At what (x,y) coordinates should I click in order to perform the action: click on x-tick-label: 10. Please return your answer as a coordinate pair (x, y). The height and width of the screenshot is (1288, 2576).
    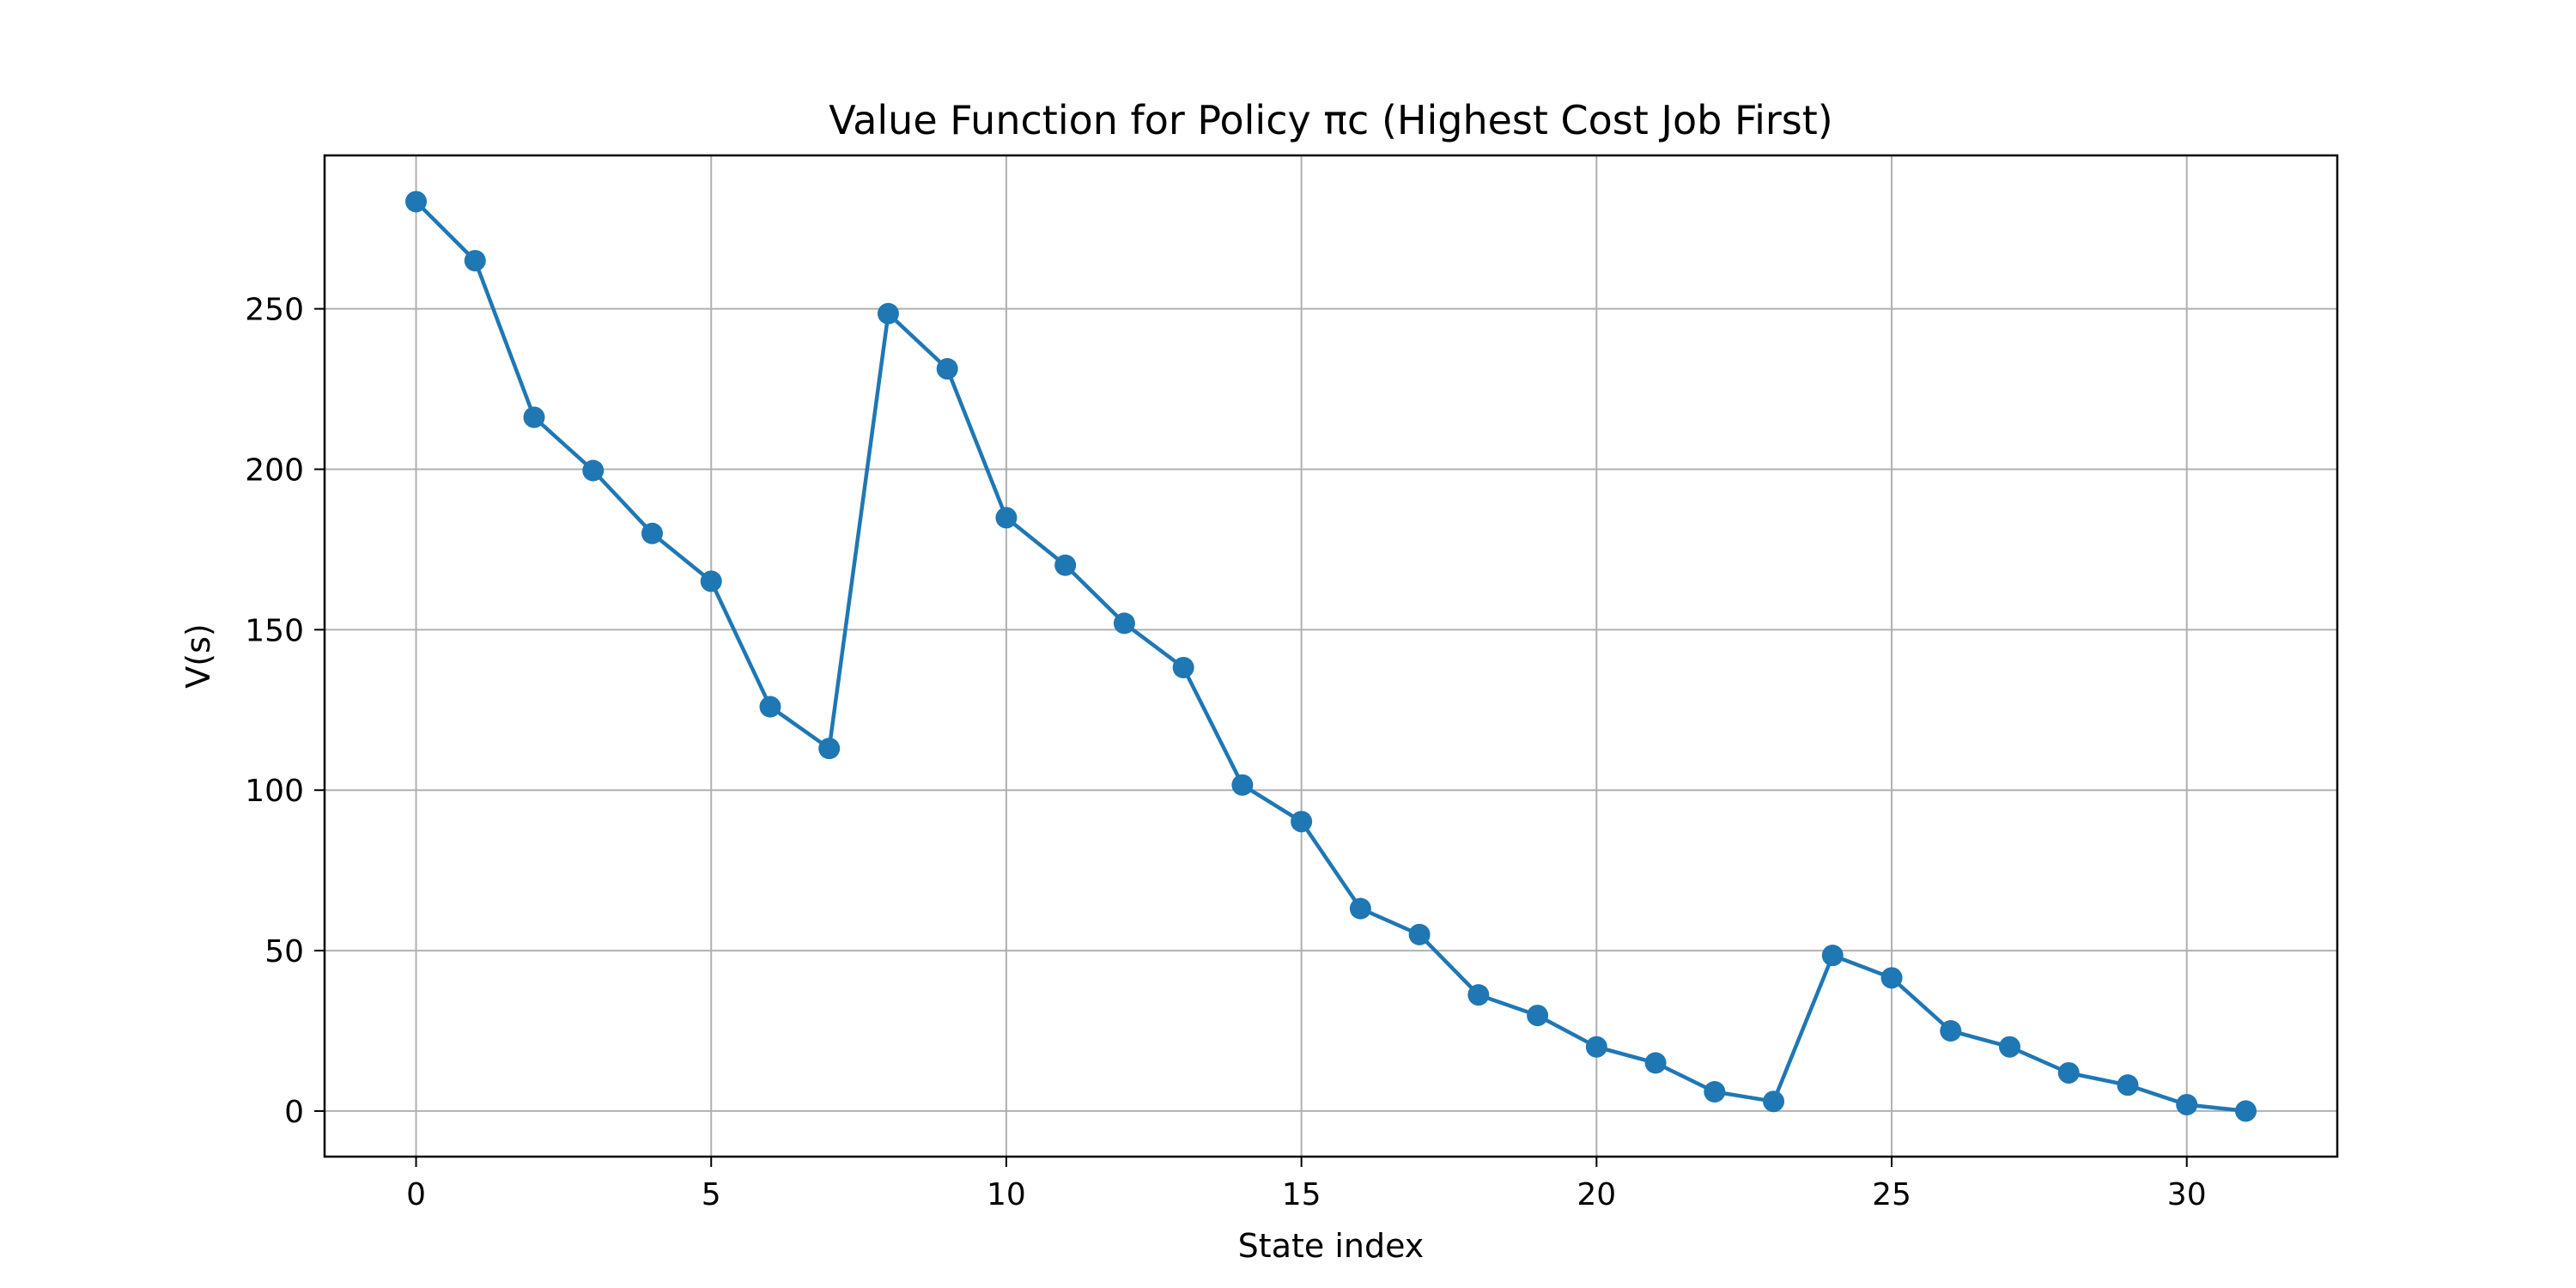
    Looking at the image, I should click on (1006, 1195).